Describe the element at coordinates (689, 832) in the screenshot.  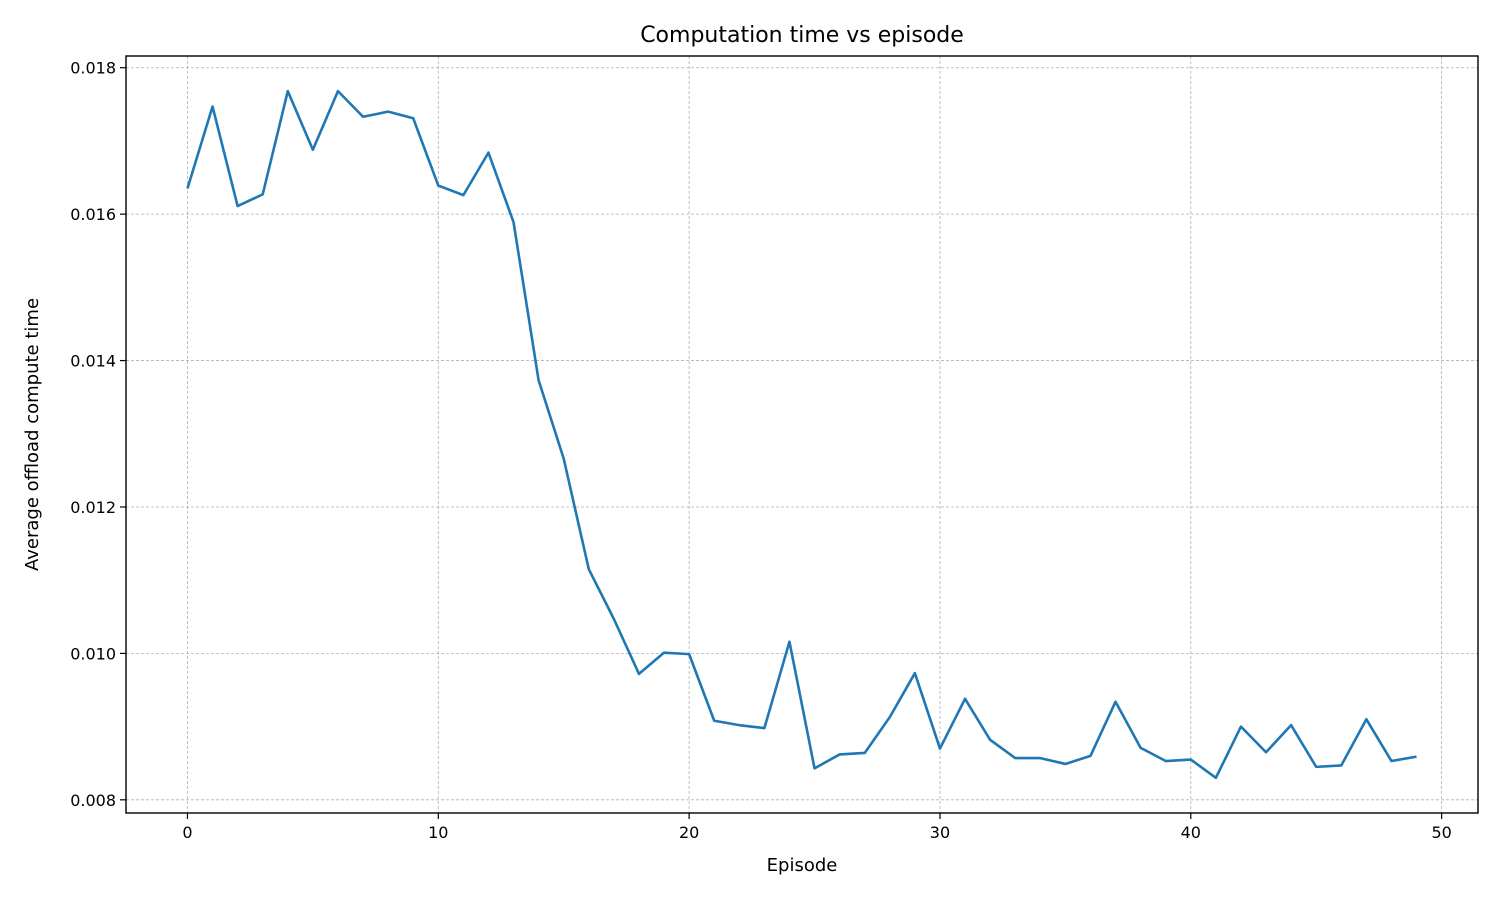
I see `x-tick-label: 20` at that location.